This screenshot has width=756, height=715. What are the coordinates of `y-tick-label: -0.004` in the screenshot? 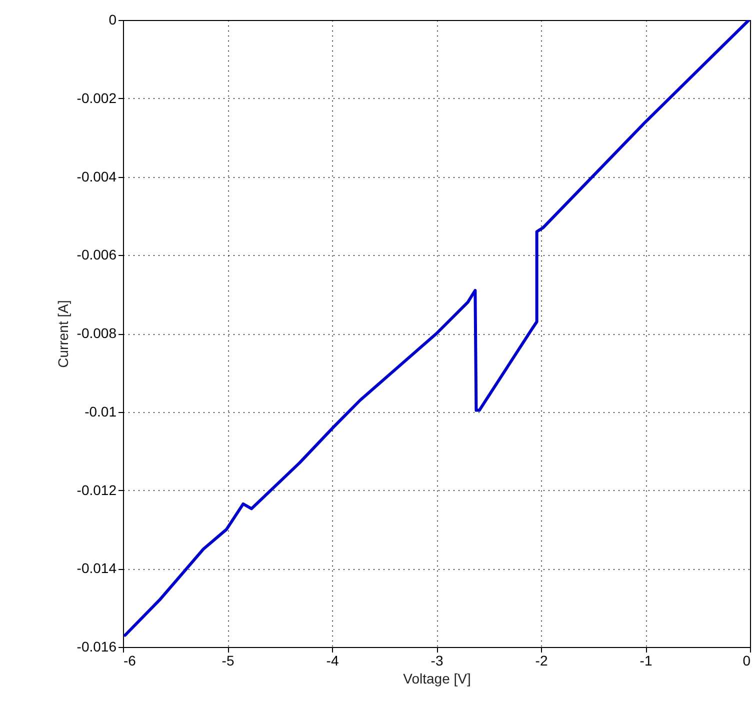 It's located at (96, 176).